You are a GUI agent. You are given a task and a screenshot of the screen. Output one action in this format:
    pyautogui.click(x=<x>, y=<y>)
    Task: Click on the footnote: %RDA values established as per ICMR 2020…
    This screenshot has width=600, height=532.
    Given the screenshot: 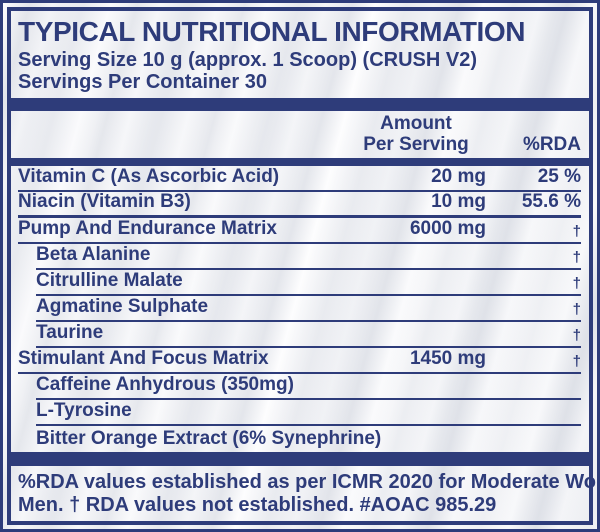 What is the action you would take?
    pyautogui.click(x=305, y=491)
    